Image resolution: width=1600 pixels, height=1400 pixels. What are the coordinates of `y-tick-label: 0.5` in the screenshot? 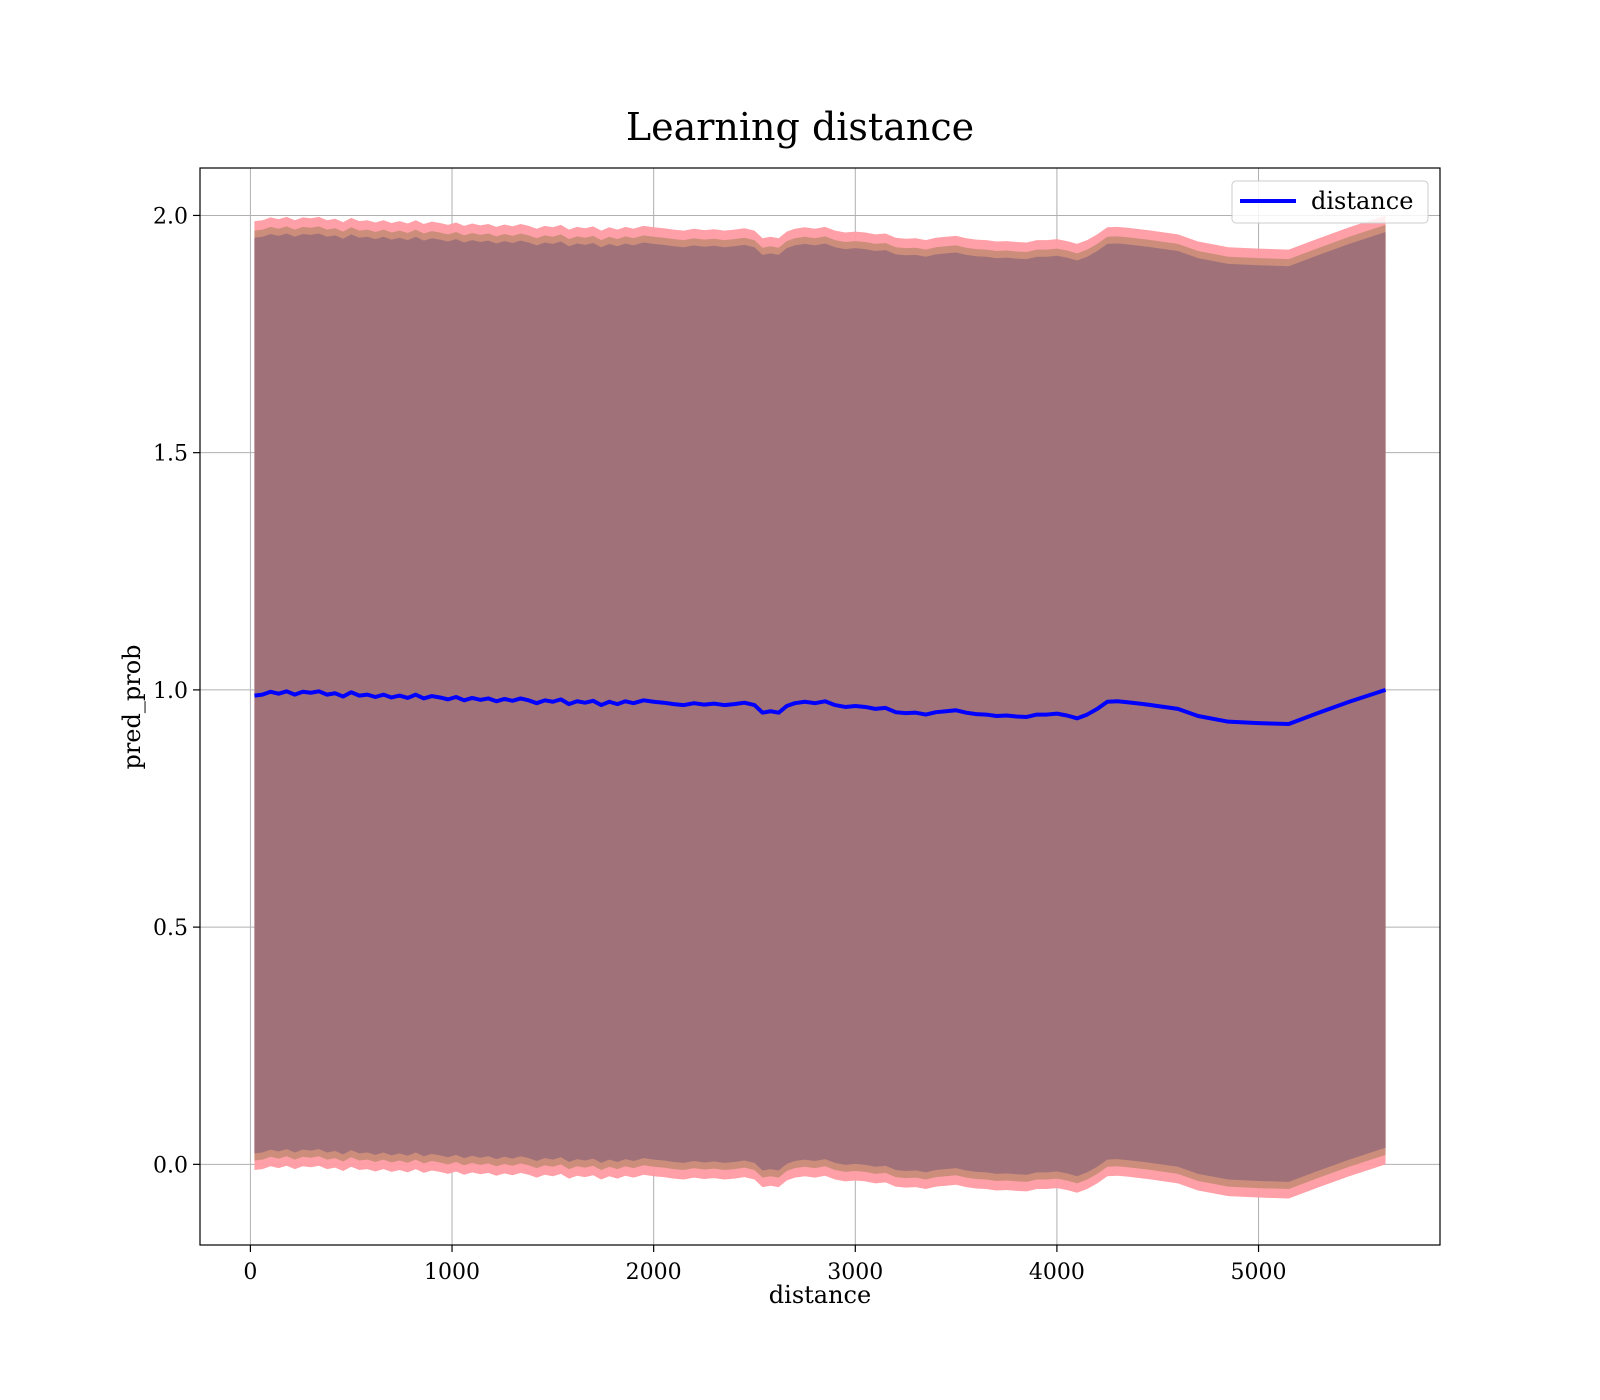 It's located at (170, 928).